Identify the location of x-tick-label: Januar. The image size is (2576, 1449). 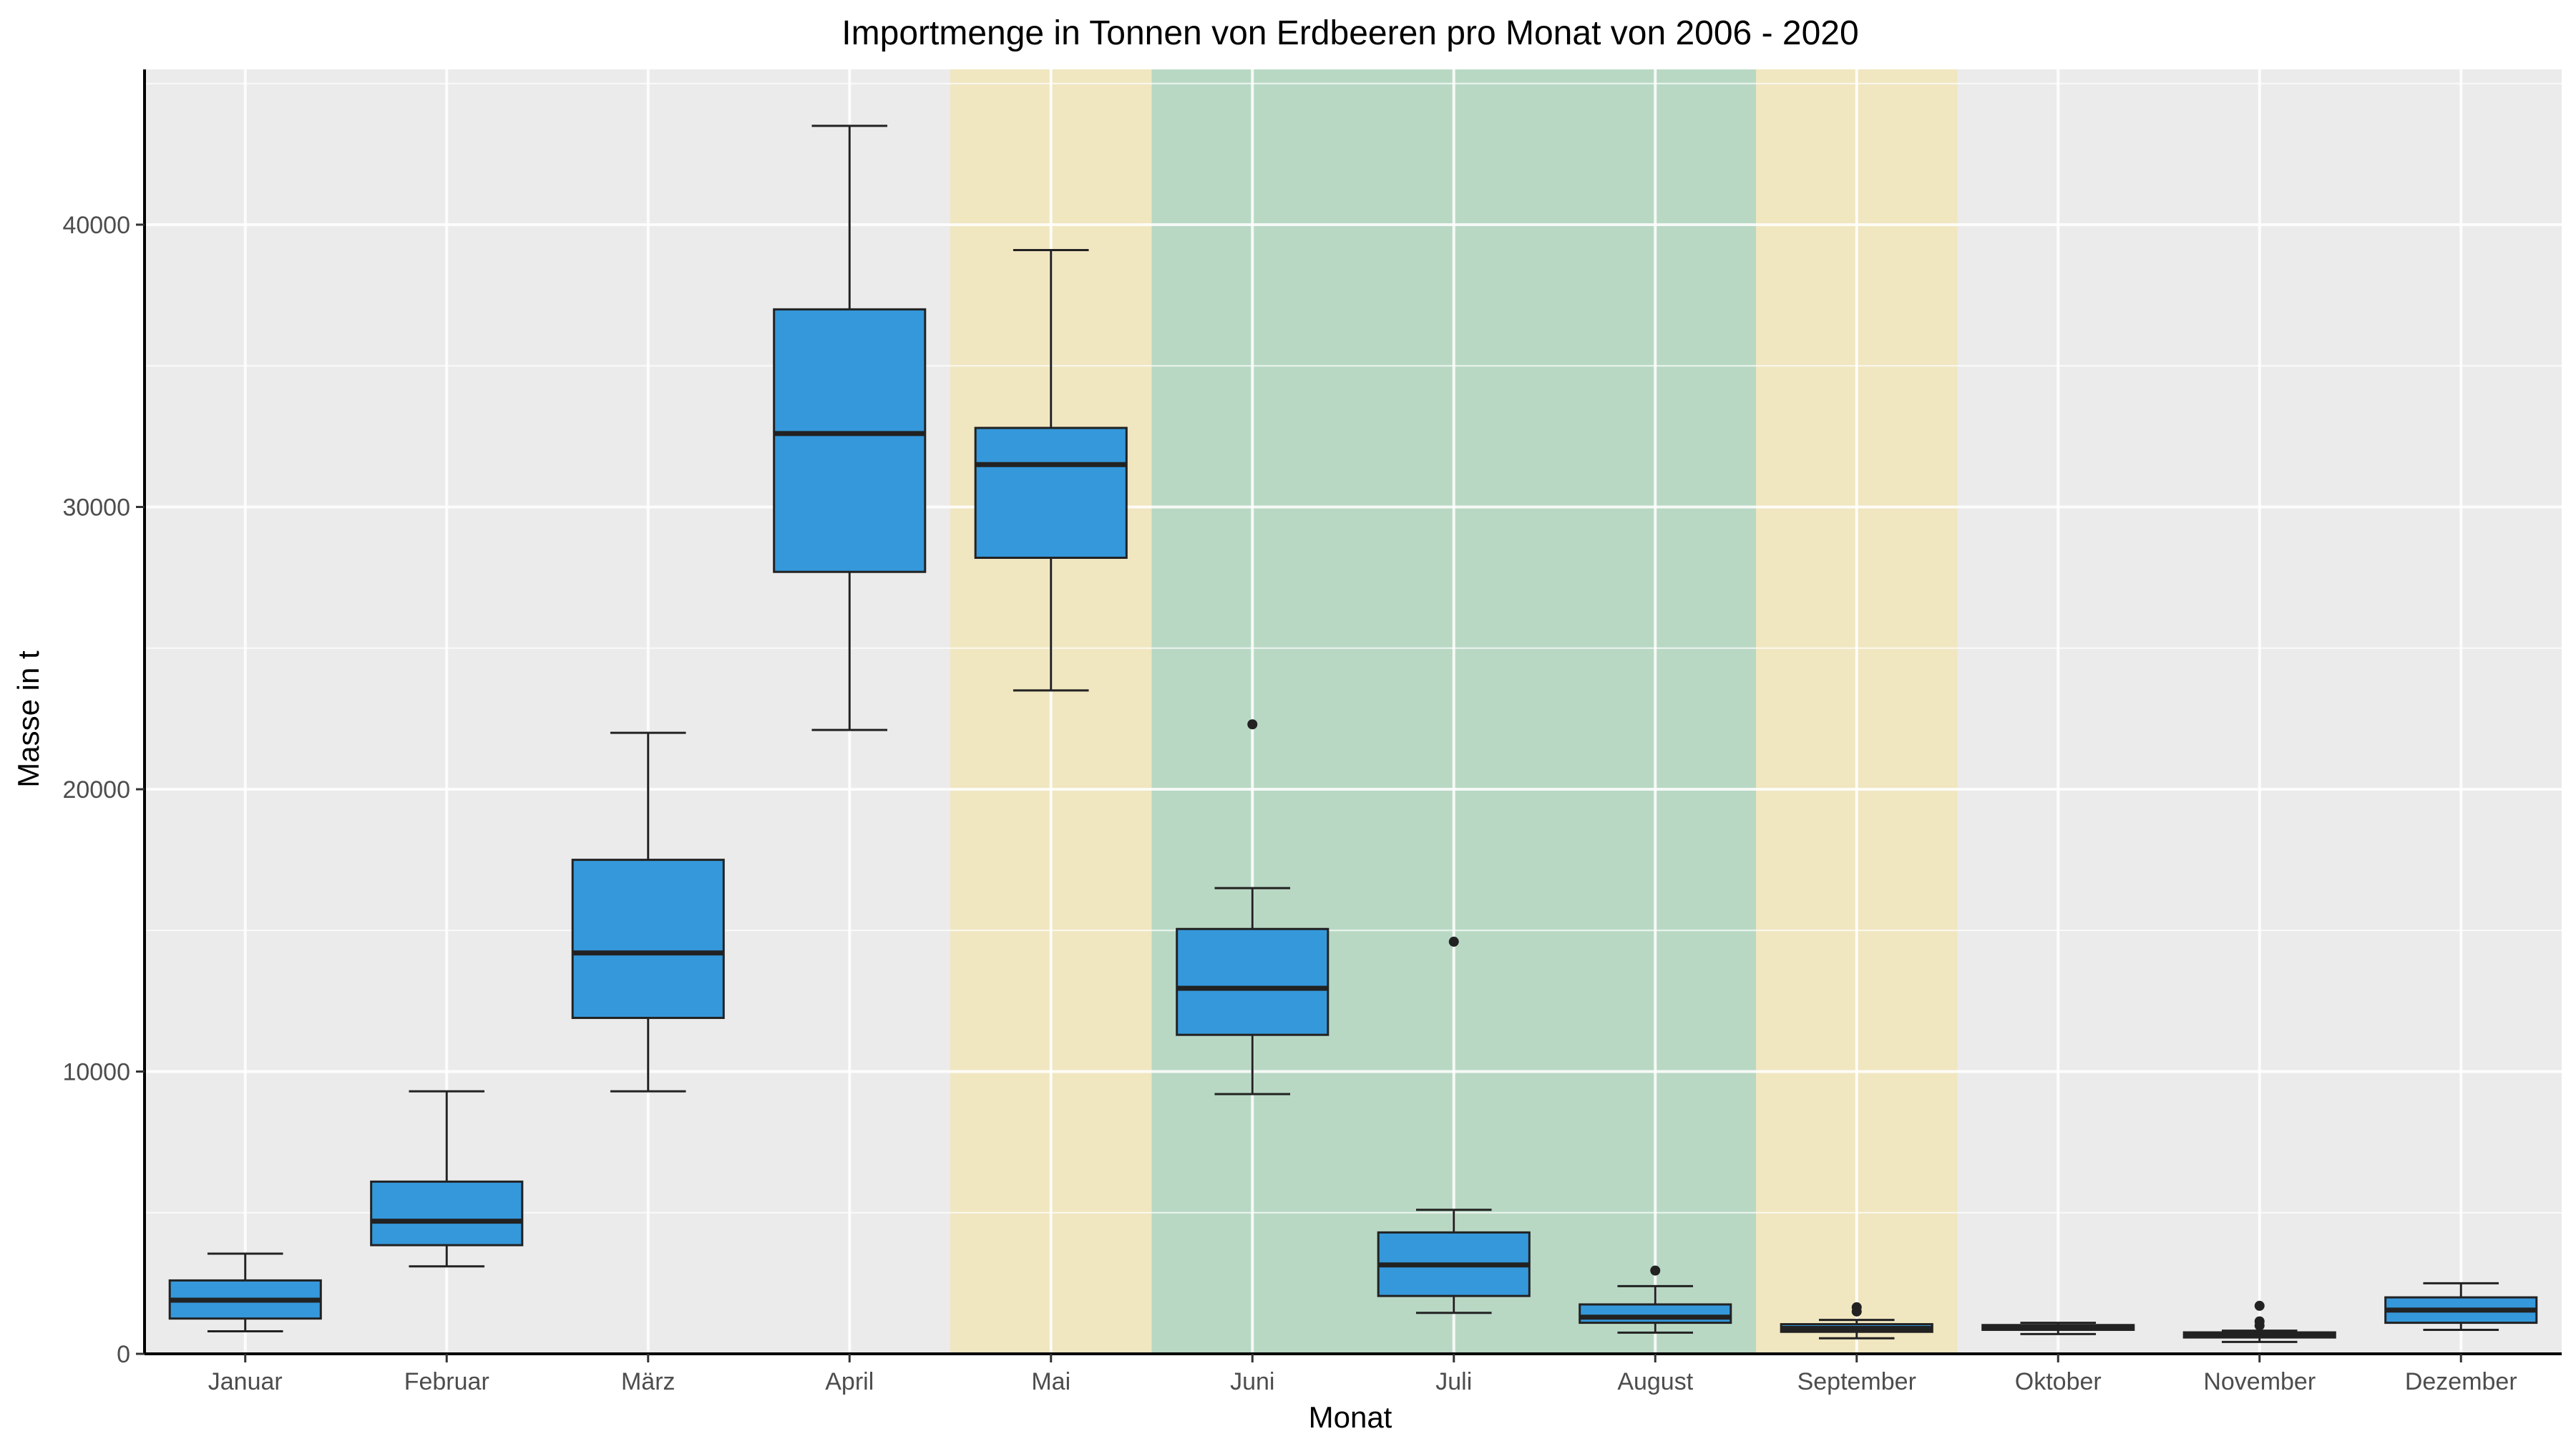
(245, 1381).